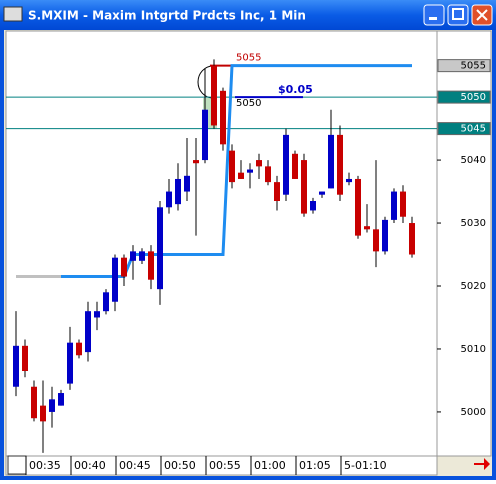  I want to click on y-tick-label: 5010, so click(473, 349).